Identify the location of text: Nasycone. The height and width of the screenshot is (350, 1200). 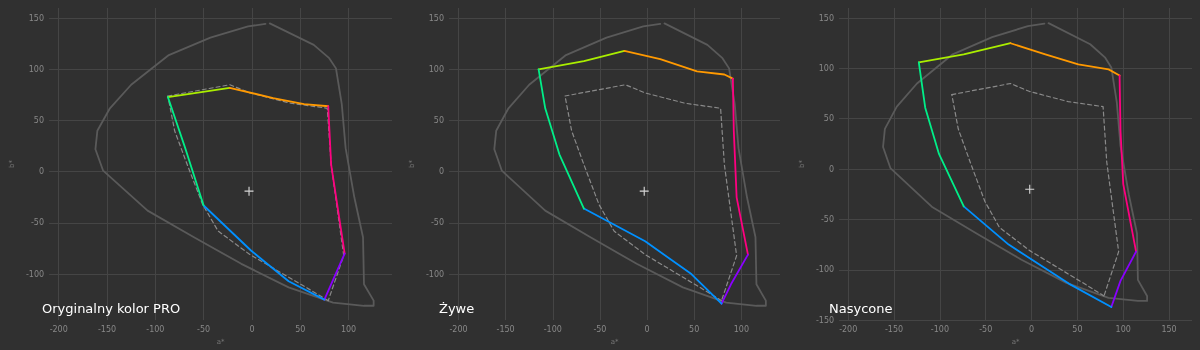
(861, 308).